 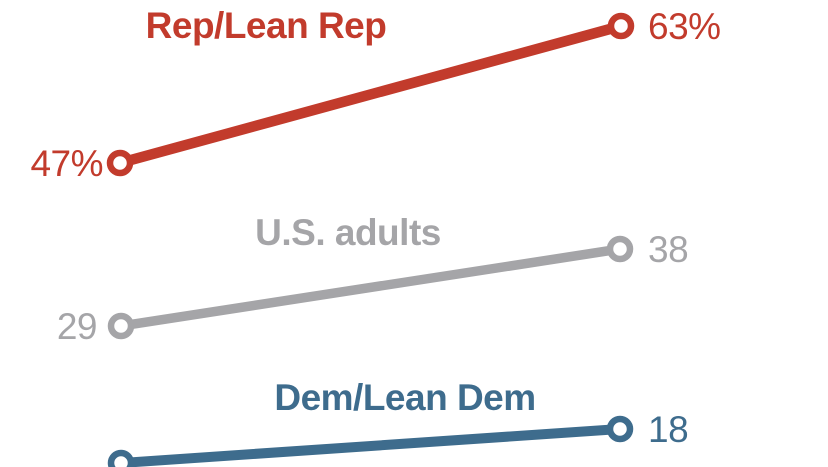 I want to click on us-adults-series-label: U.S. adults, so click(x=348, y=232).